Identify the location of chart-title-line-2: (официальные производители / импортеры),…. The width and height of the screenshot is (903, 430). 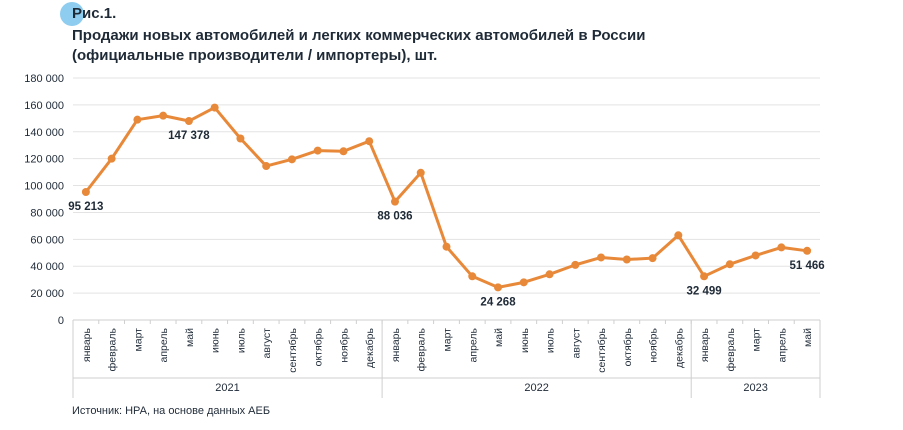
(255, 55).